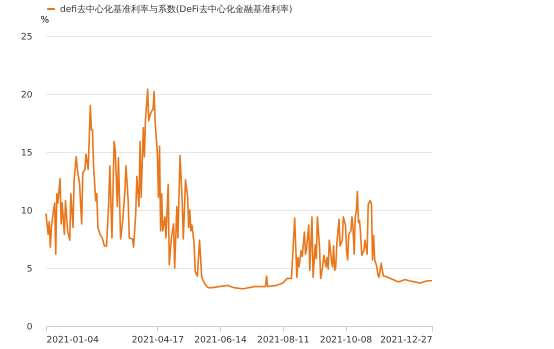 This screenshot has width=554, height=349. Describe the element at coordinates (45, 21) in the screenshot. I see `y-axis-title: %` at that location.